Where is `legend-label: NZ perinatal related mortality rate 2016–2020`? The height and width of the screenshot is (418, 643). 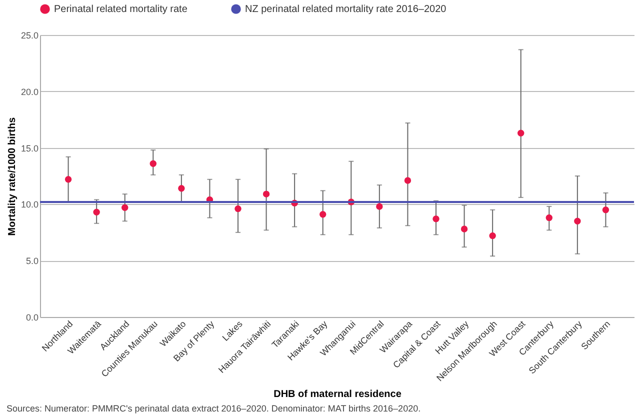 legend-label: NZ perinatal related mortality rate 2016–2020 is located at coordinates (346, 10).